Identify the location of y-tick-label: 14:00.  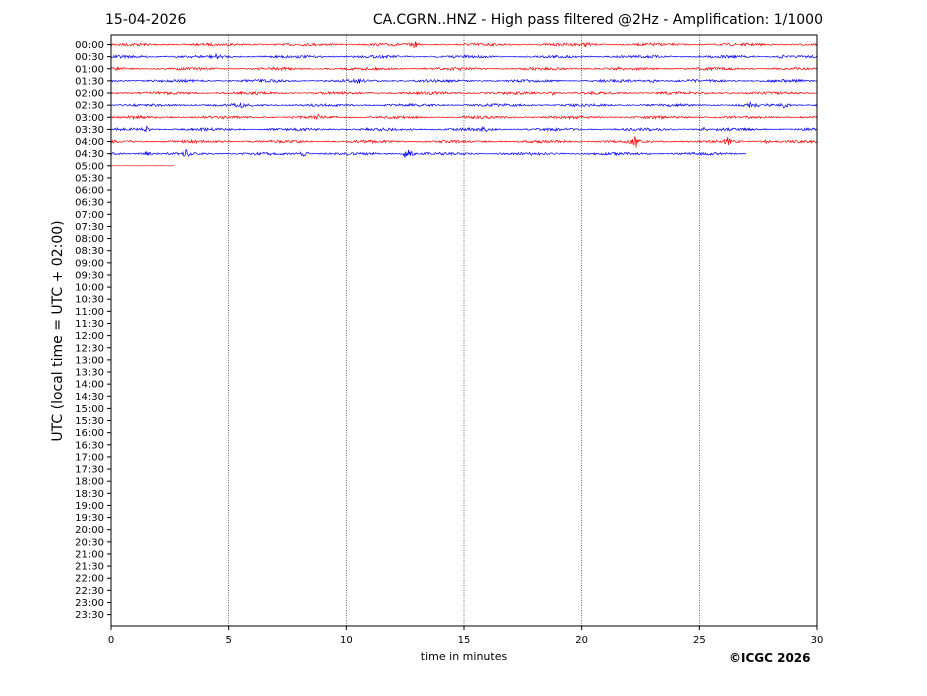
(89, 385).